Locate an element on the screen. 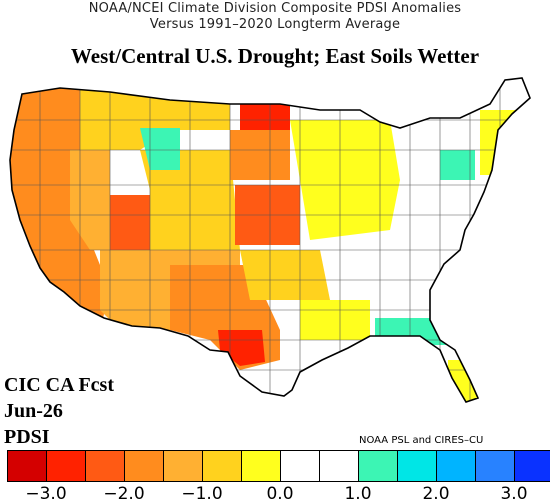 This screenshot has height=504, width=550. region-oklahoma is located at coordinates (285, 275).